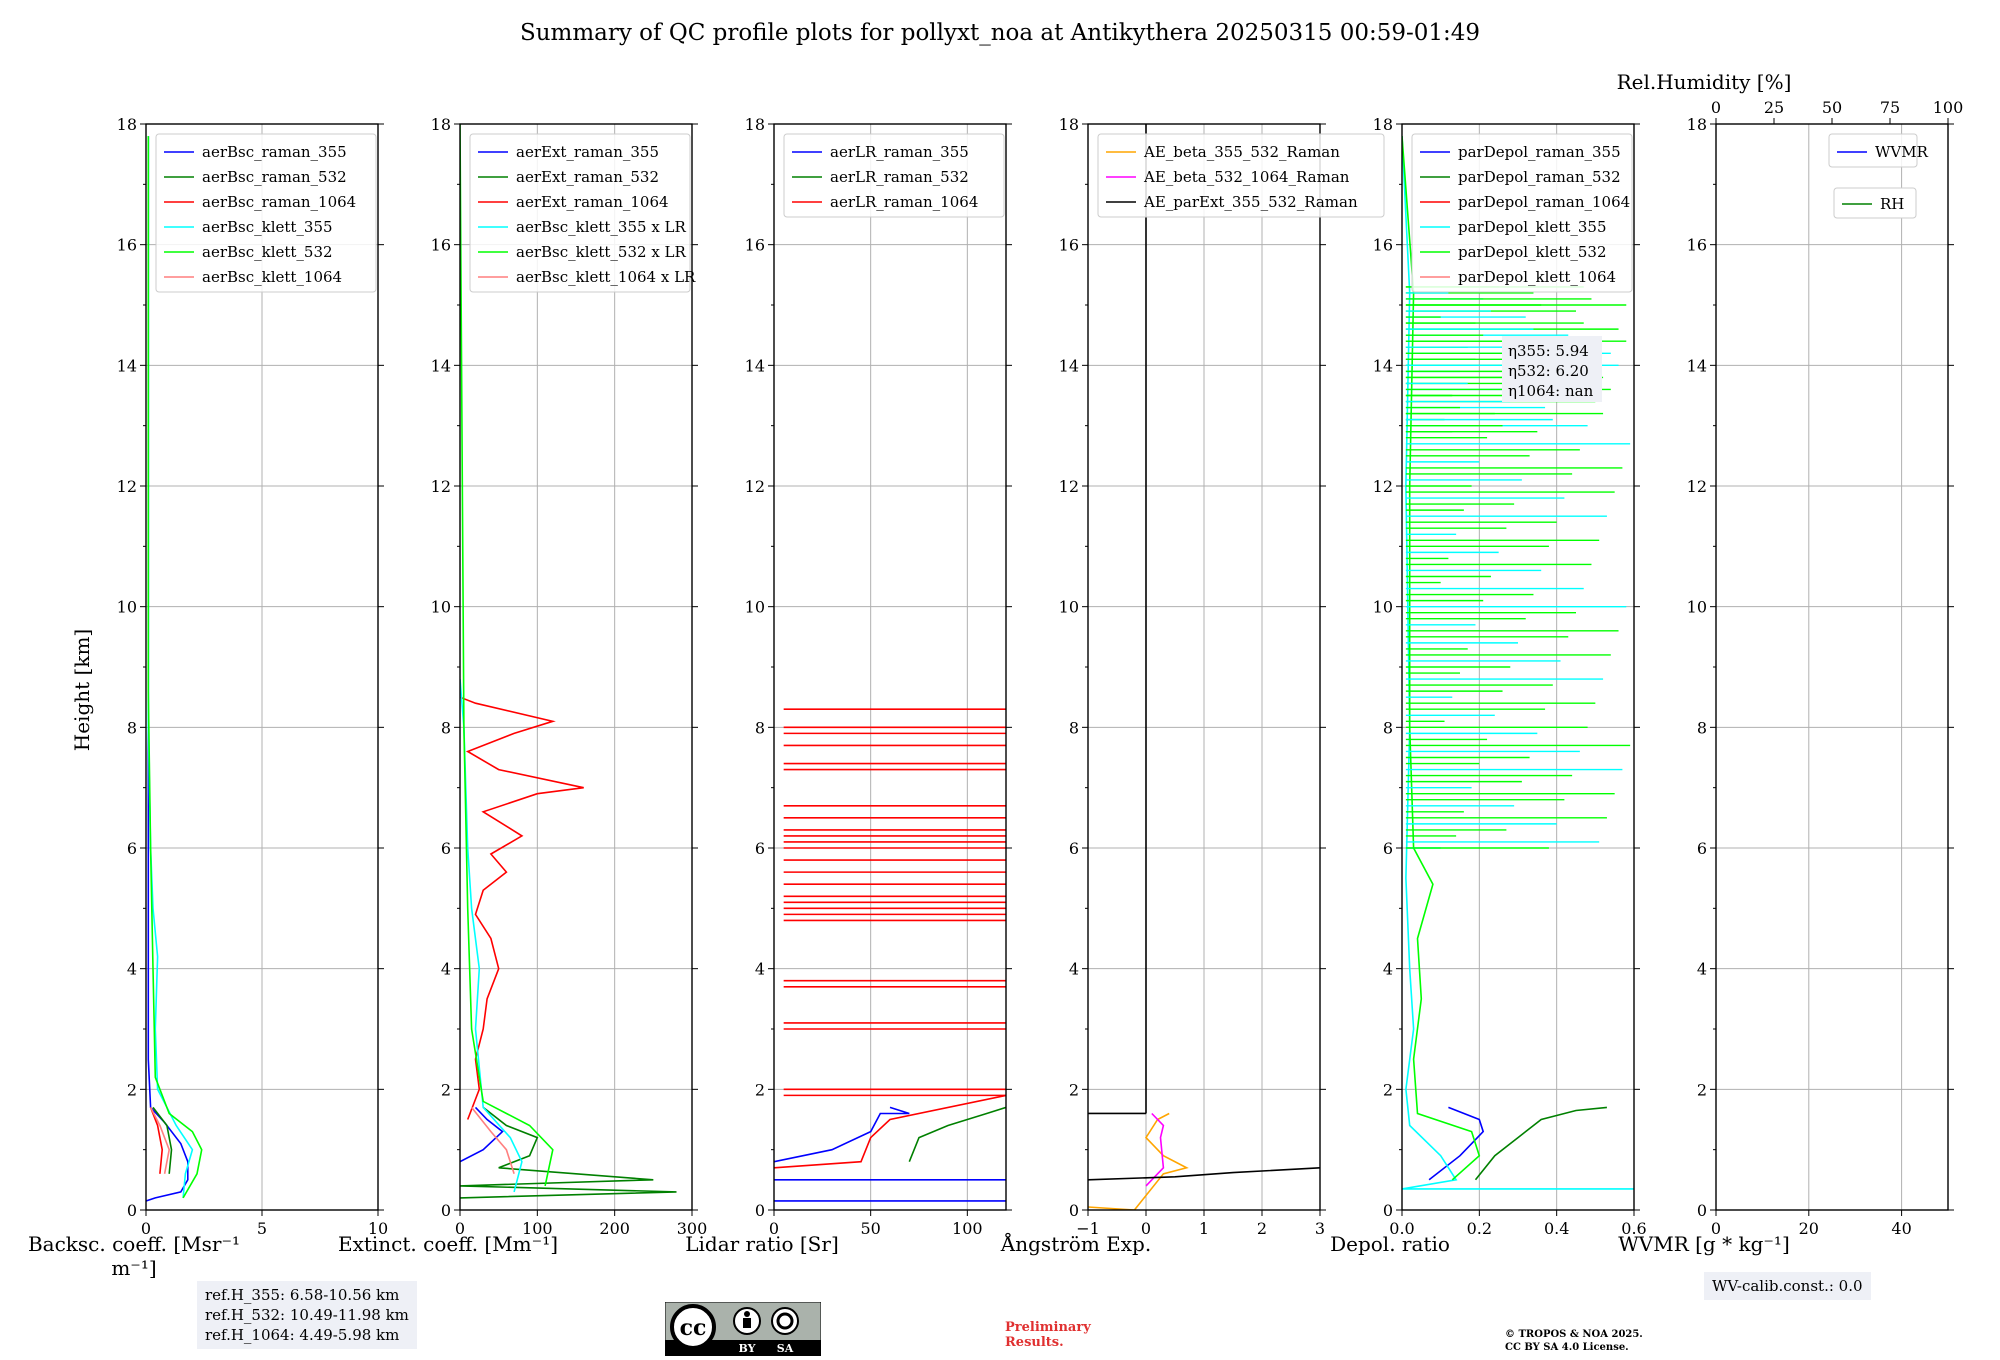 The height and width of the screenshot is (1360, 2000). I want to click on legend-label: aerExt_raman_355, so click(587, 152).